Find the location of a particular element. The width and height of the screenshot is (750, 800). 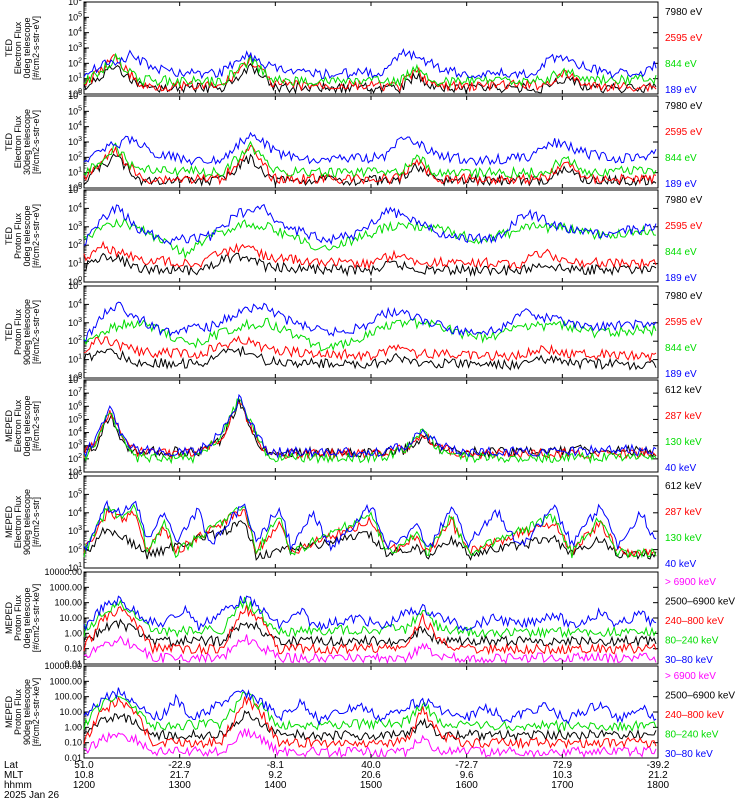

x-label-mlt: 9.2 is located at coordinates (275, 775).